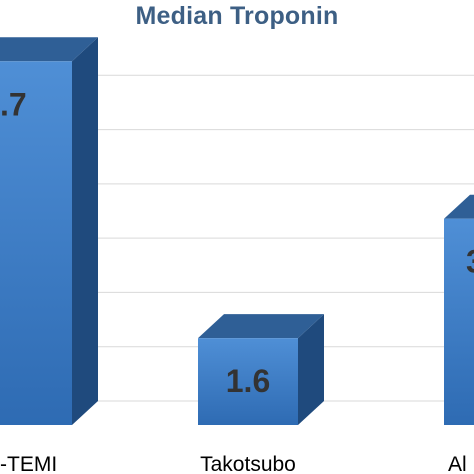  What do you see at coordinates (28, 463) in the screenshot?
I see `category-label: -TEMI` at bounding box center [28, 463].